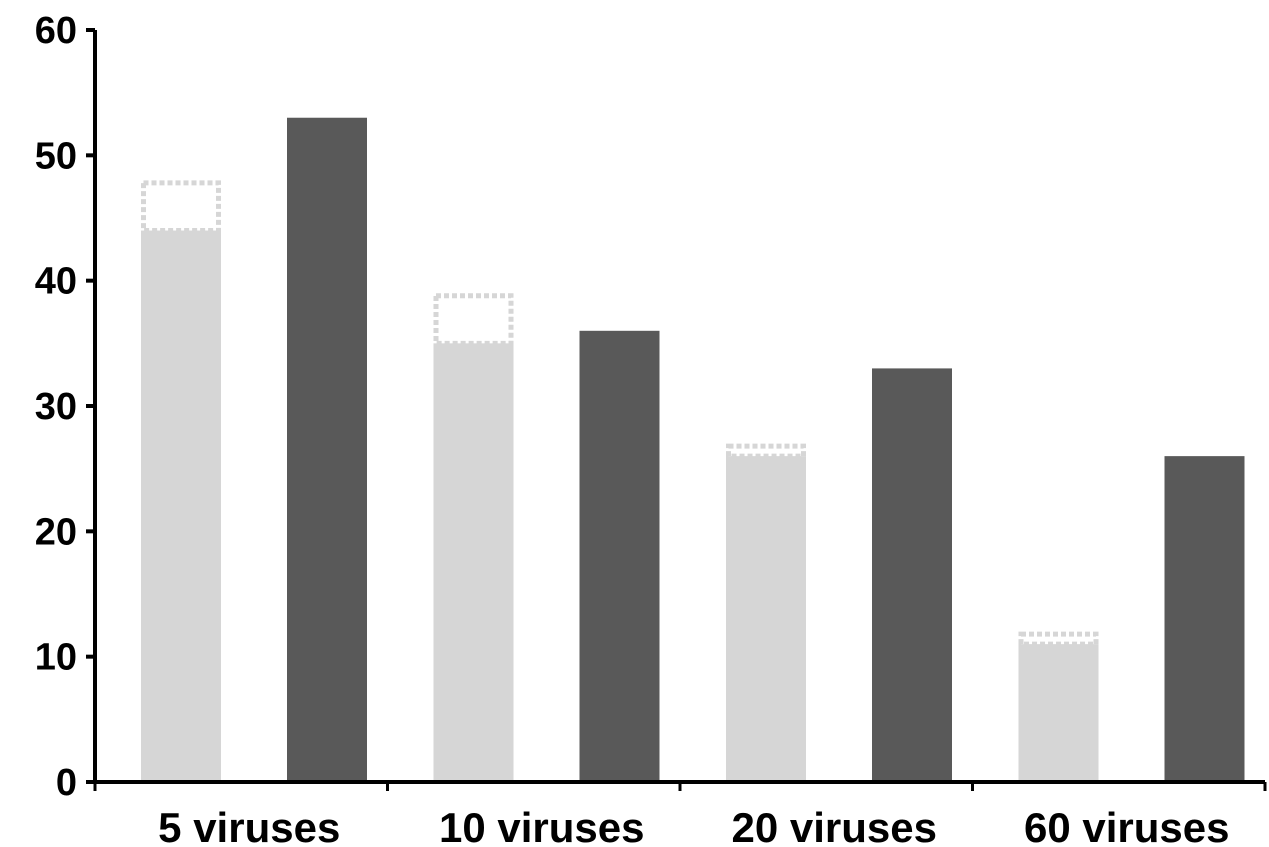  What do you see at coordinates (542, 825) in the screenshot?
I see `category-label-2: 10 viruses` at bounding box center [542, 825].